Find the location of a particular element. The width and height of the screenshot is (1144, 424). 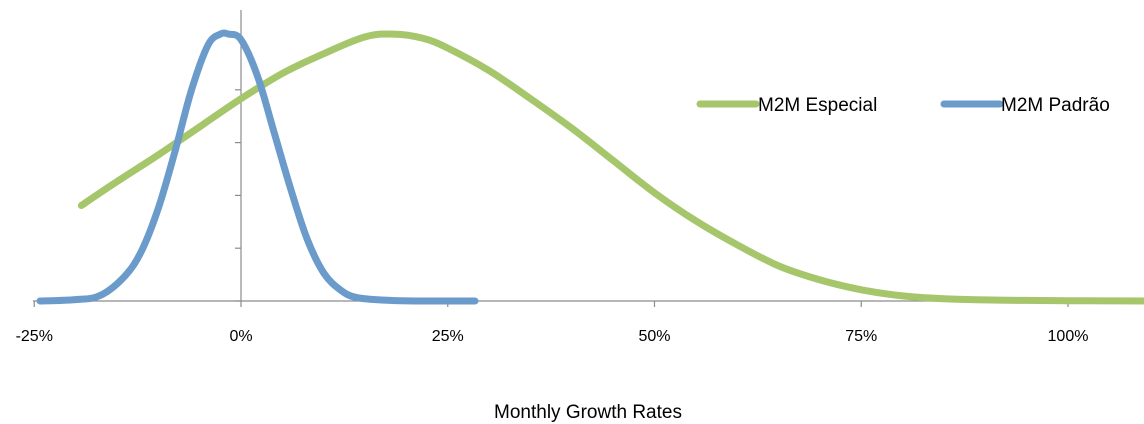

legend: M2M Especial M2M Padrão is located at coordinates (903, 105).